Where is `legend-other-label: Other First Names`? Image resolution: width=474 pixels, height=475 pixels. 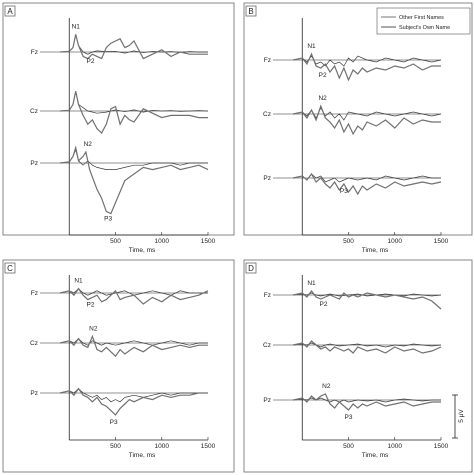
legend-other-label: Other First Names is located at coordinates (421, 18).